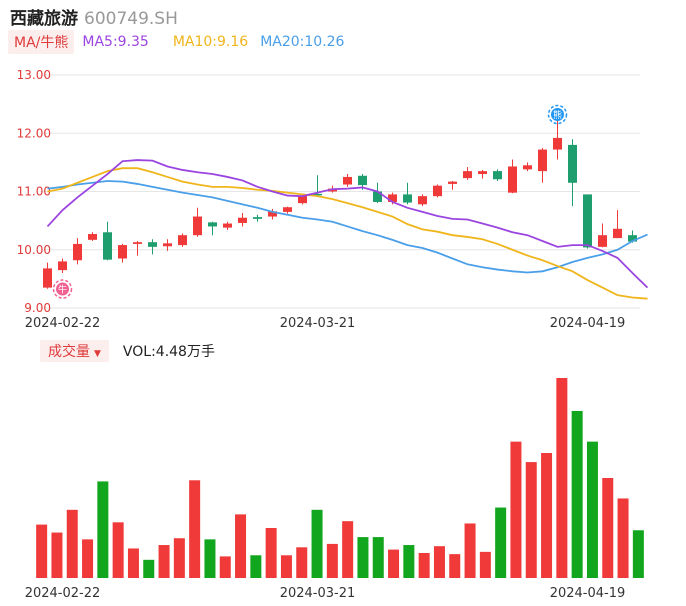 This screenshot has width=686, height=606. I want to click on buy-marker-ring, so click(62, 289).